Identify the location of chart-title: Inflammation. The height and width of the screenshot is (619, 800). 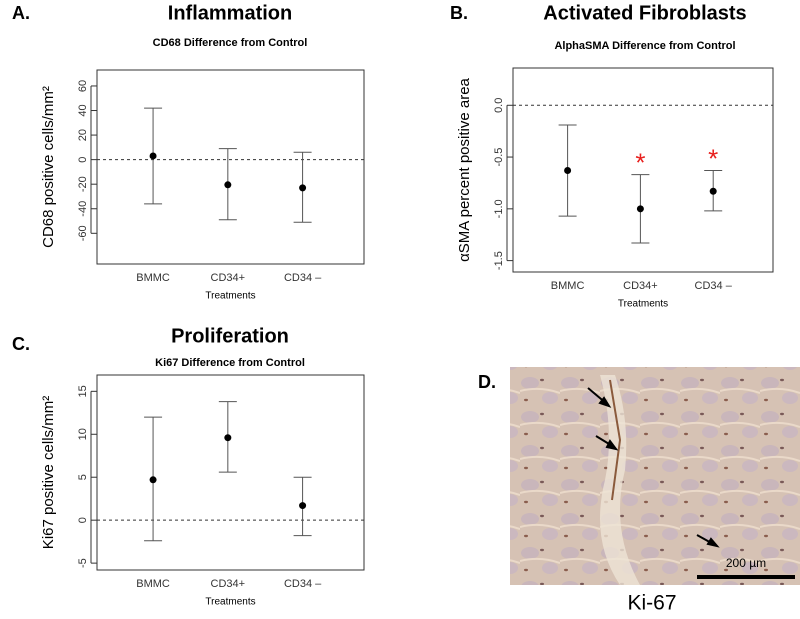
(230, 13).